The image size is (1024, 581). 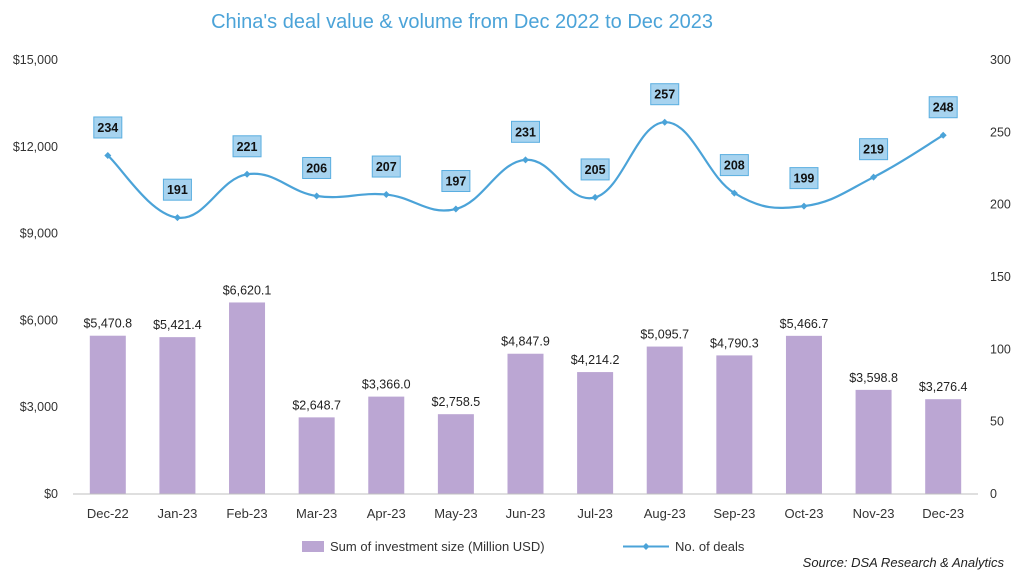 I want to click on left-axis-tick-label: $12,000, so click(x=35, y=147).